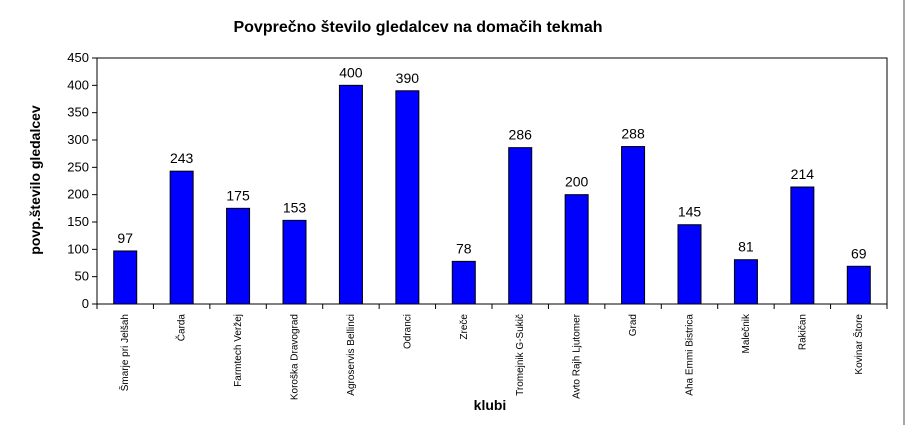 This screenshot has height=430, width=908. Describe the element at coordinates (577, 182) in the screenshot. I see `data-label: 200` at that location.